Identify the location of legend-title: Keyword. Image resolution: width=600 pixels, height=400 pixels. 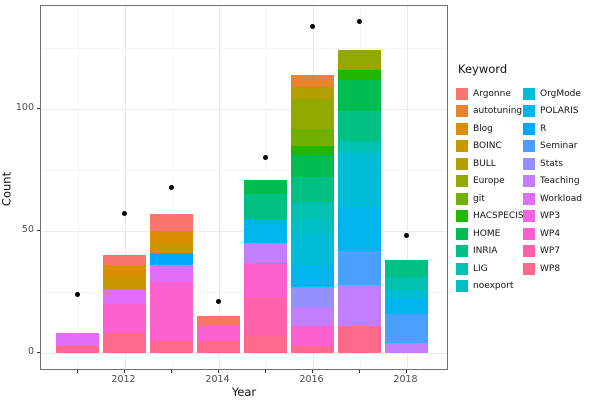
(483, 69).